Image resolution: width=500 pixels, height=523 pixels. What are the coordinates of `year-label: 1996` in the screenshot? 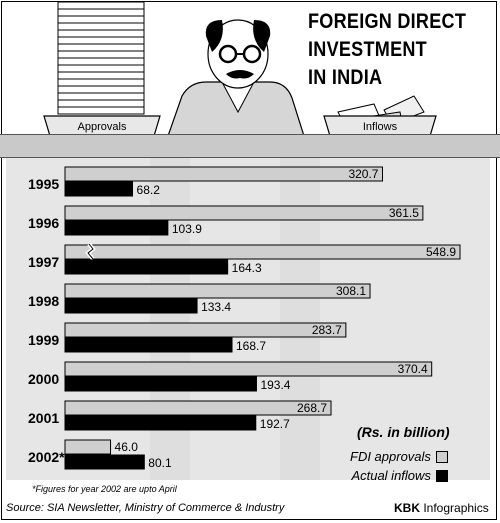 It's located at (43, 223).